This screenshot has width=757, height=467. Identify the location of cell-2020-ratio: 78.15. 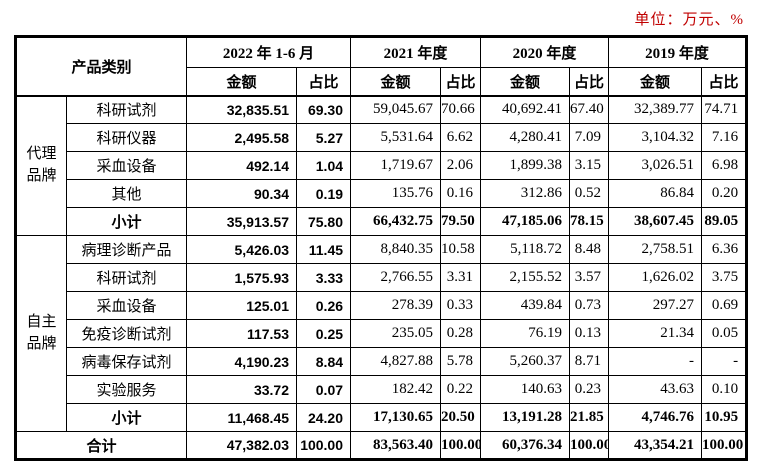
(589, 221).